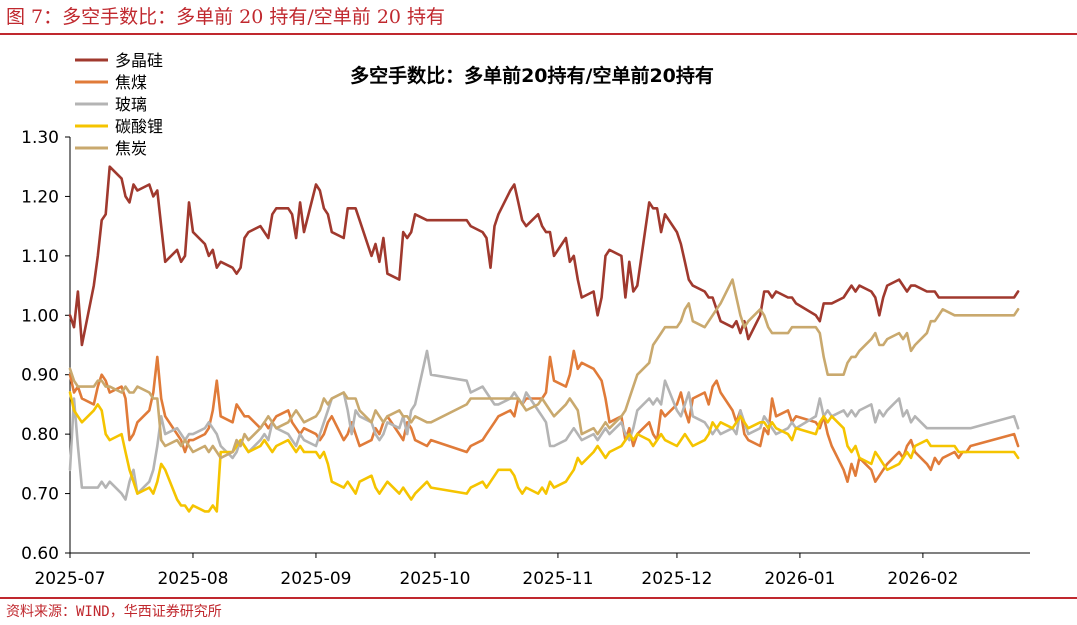 This screenshot has height=625, width=1077. I want to click on x-tick-label: 2025-09, so click(315, 579).